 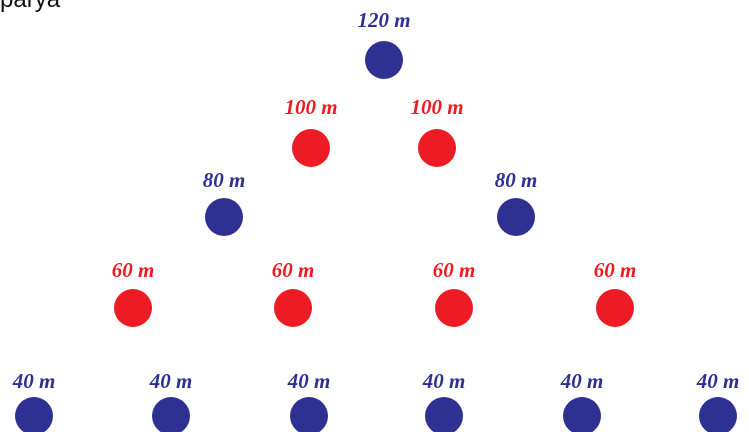 I want to click on node-distance-label: 120 m, so click(x=383, y=20).